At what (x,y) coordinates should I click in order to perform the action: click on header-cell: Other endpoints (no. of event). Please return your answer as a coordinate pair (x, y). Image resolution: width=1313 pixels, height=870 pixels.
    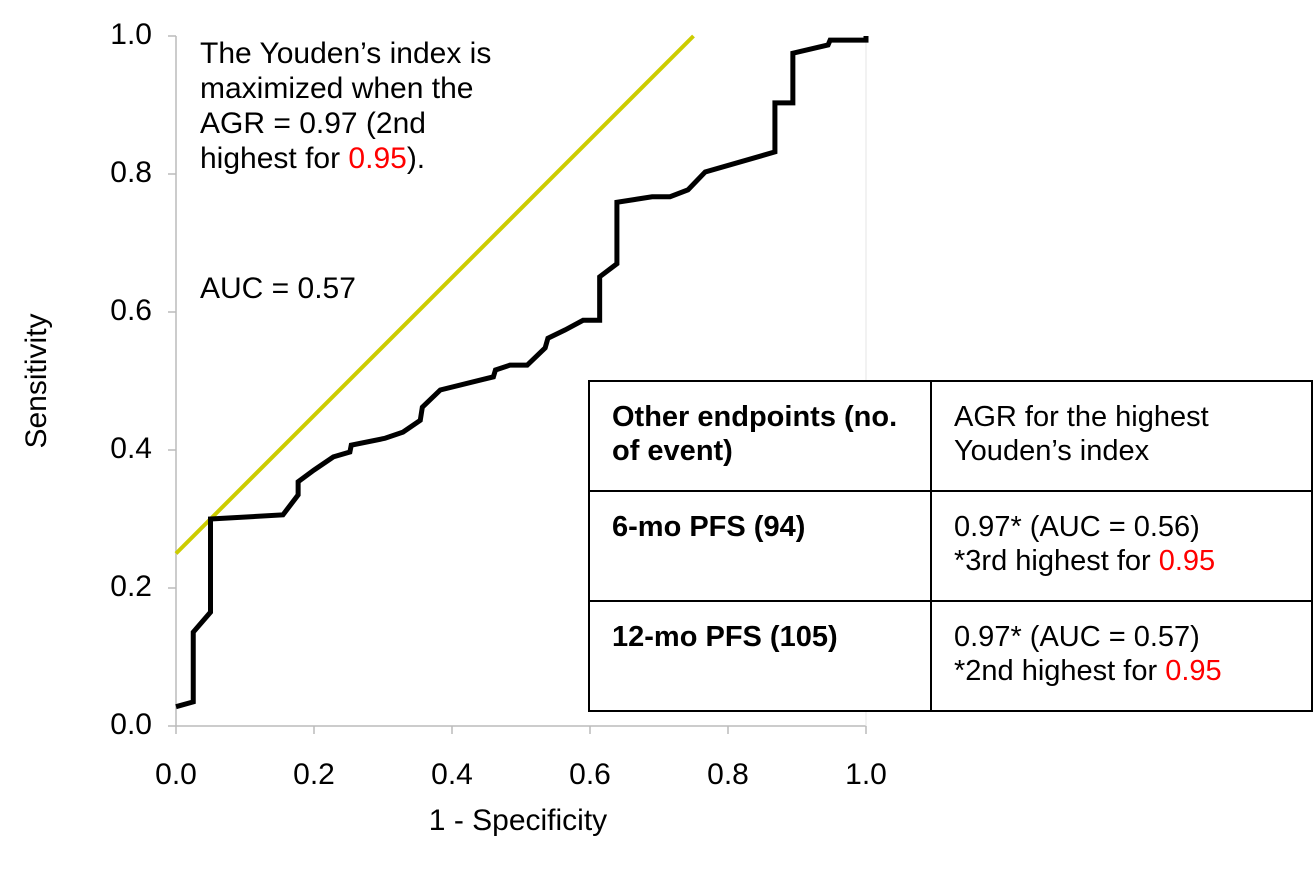
    Looking at the image, I should click on (760, 436).